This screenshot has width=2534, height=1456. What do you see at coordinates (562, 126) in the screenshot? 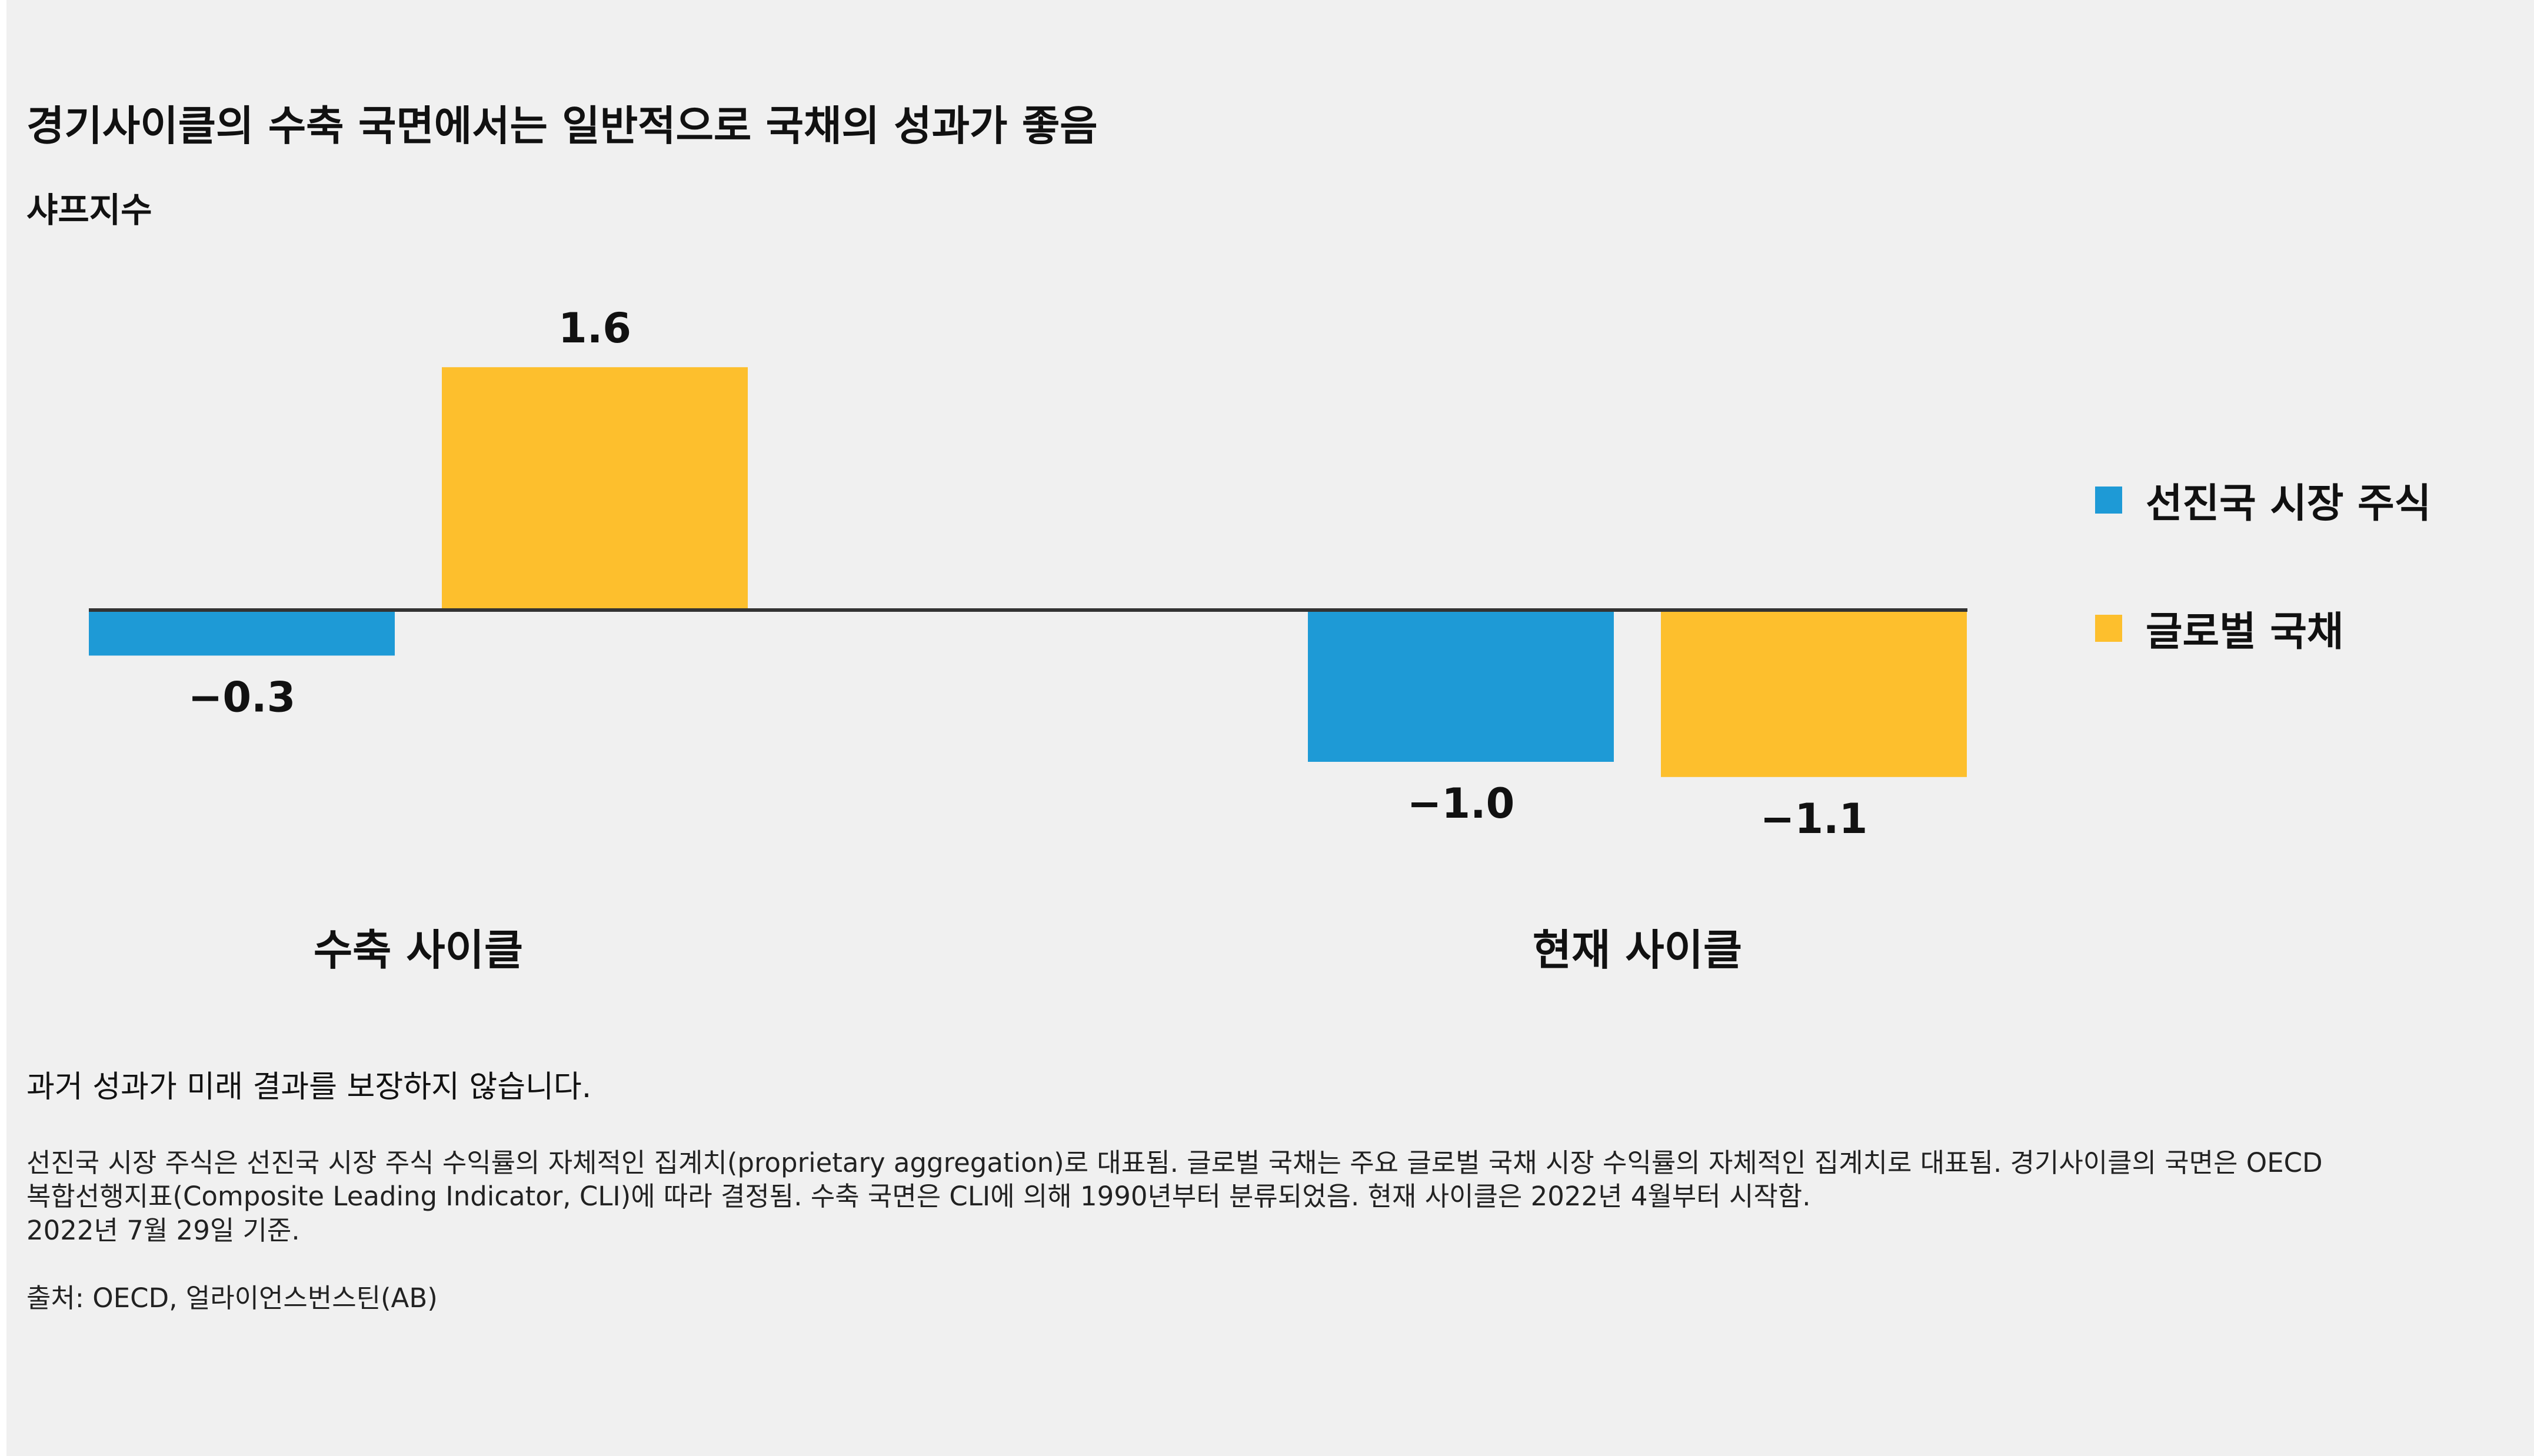
I see `chart-title: 경기사이클의 수축 국면에서는 일반적으로 국채의 성과가 좋음` at bounding box center [562, 126].